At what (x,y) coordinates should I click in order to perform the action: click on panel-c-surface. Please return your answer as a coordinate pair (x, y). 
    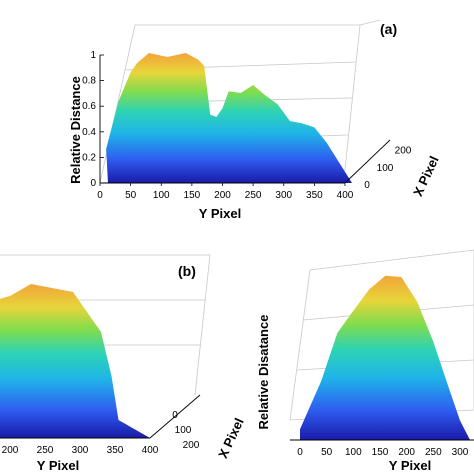
    Looking at the image, I should click on (385, 357).